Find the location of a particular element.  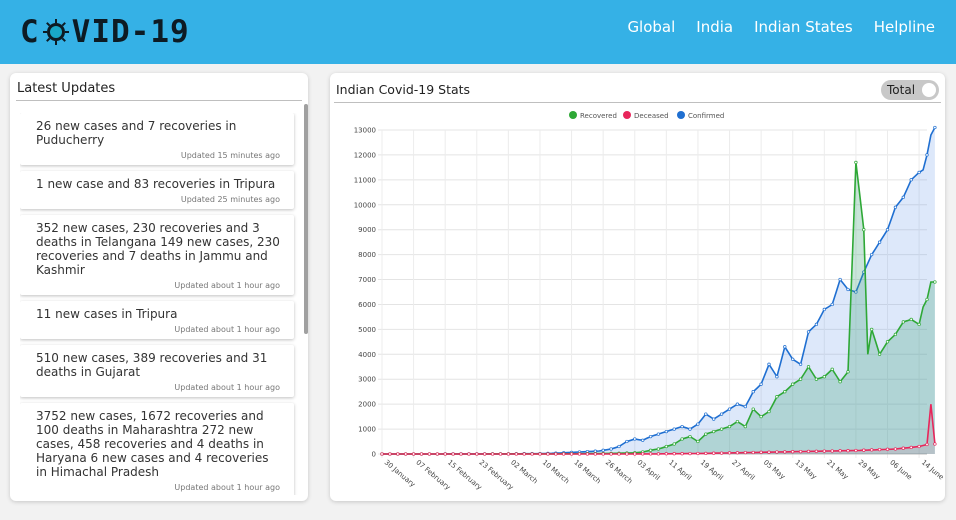

total-toggle: Total is located at coordinates (910, 90).